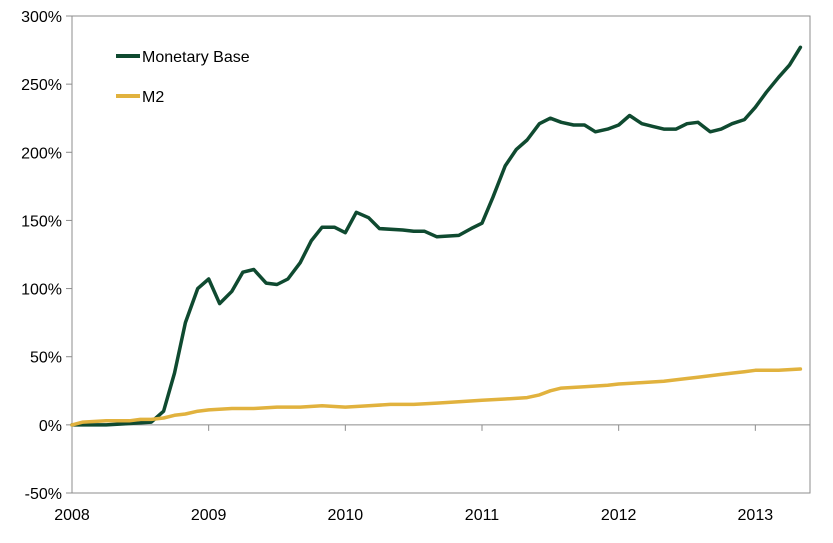 Image resolution: width=833 pixels, height=543 pixels. Describe the element at coordinates (153, 97) in the screenshot. I see `legend-label: M2` at that location.